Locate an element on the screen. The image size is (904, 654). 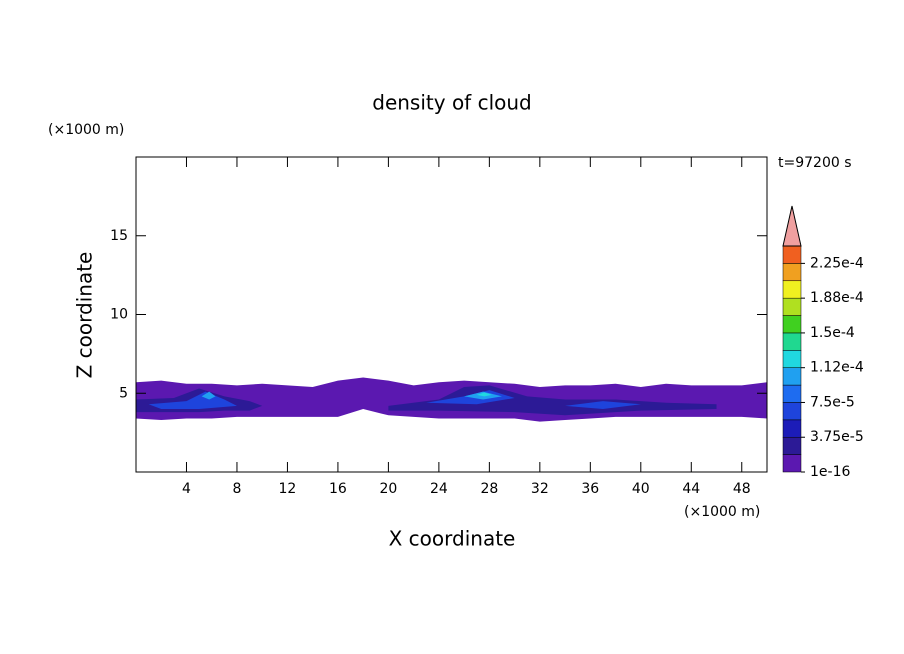
plot-area is located at coordinates (451, 399).